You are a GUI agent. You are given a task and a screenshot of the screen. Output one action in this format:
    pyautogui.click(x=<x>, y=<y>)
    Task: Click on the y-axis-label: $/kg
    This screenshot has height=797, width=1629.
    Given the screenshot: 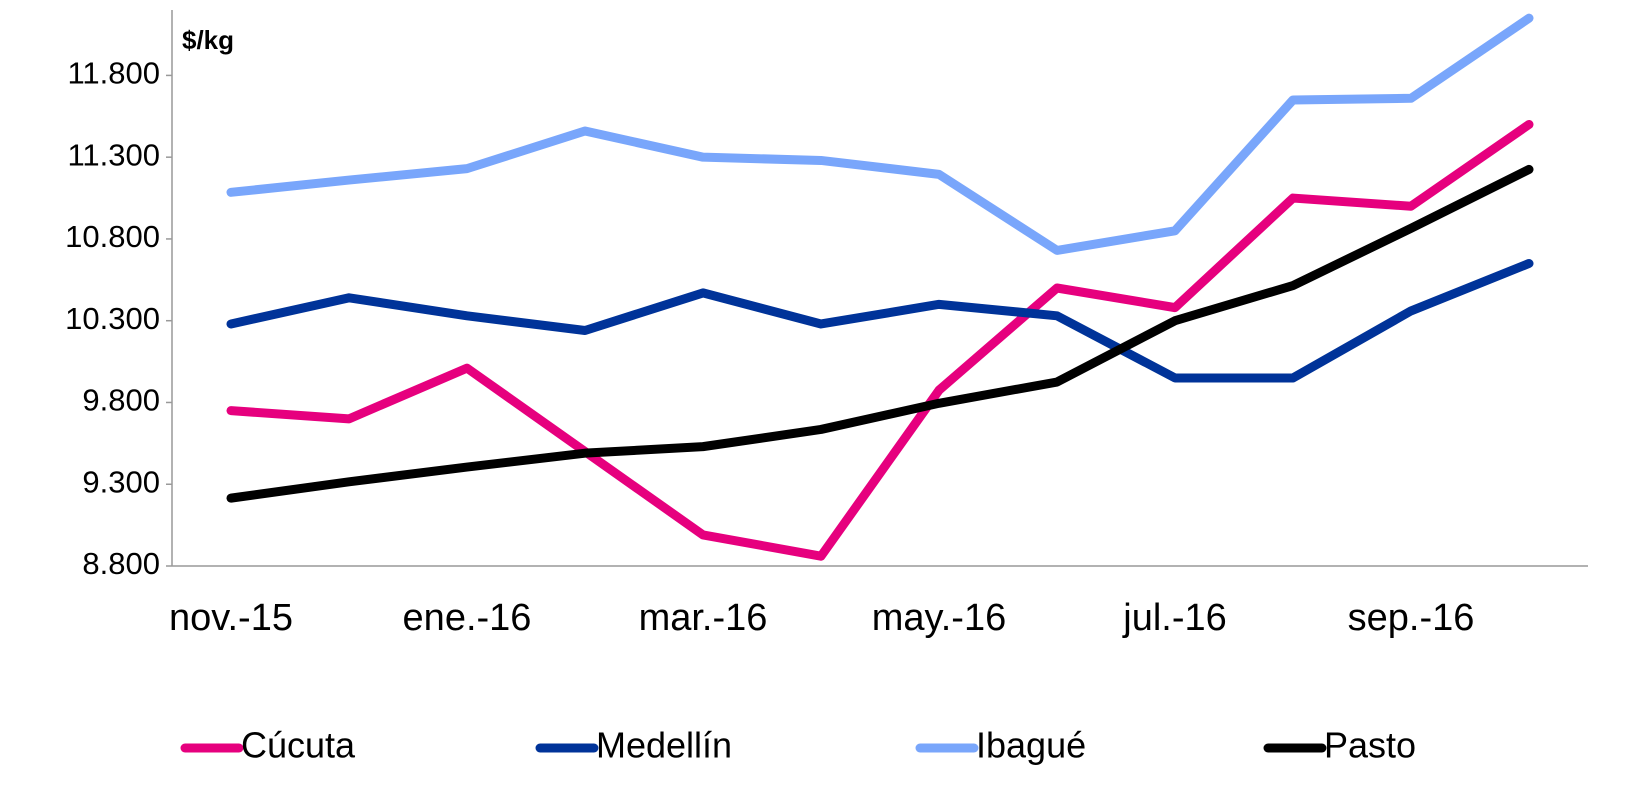 What is the action you would take?
    pyautogui.click(x=208, y=40)
    